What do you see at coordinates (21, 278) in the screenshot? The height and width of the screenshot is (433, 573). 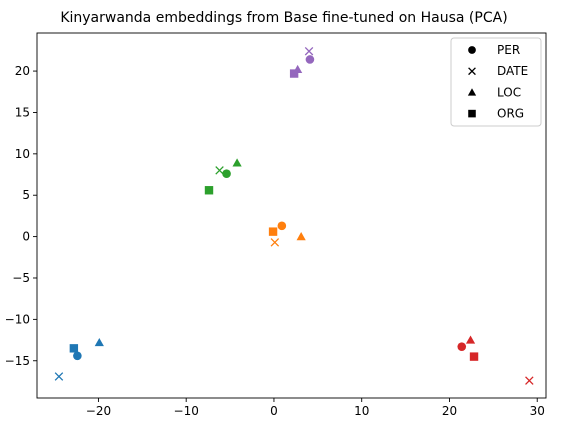 I see `y-tick-label: −5` at bounding box center [21, 278].